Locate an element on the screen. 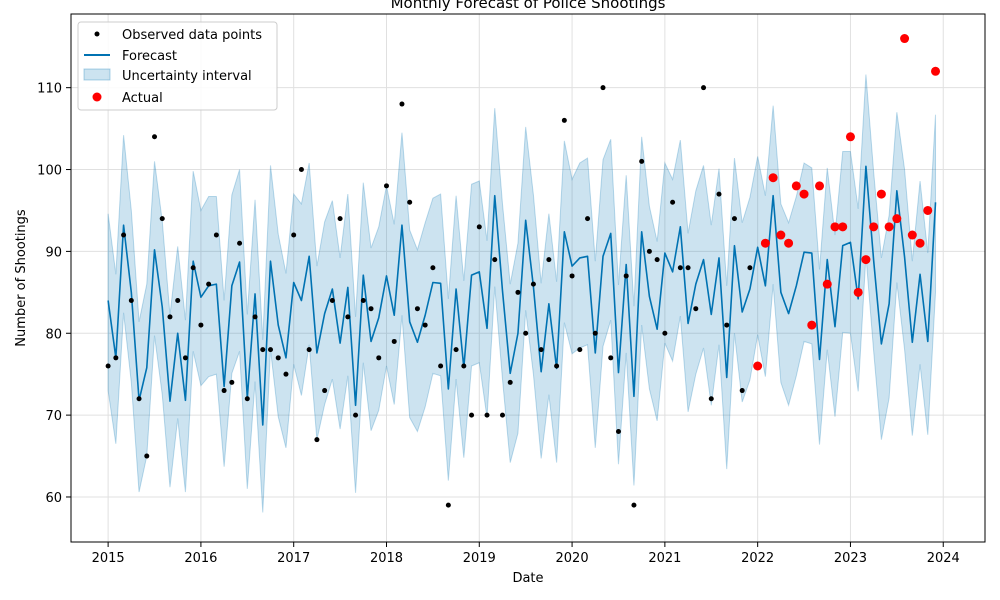 The image size is (1000, 600). y-axis-title: Number of Shootings is located at coordinates (21, 278).